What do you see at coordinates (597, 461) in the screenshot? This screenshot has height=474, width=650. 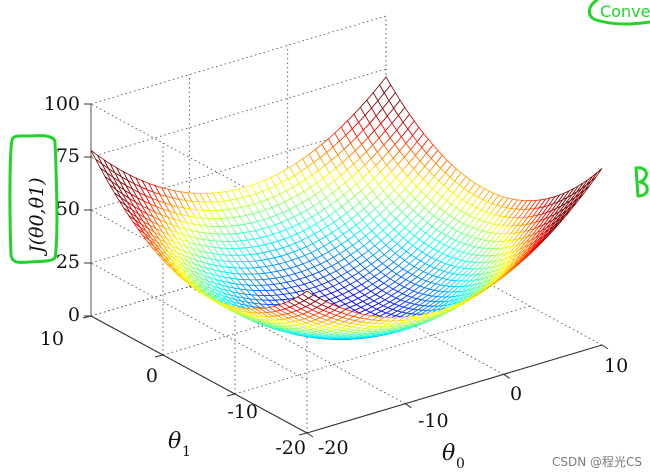 I see `watermark: CSDN @程光CS` at bounding box center [597, 461].